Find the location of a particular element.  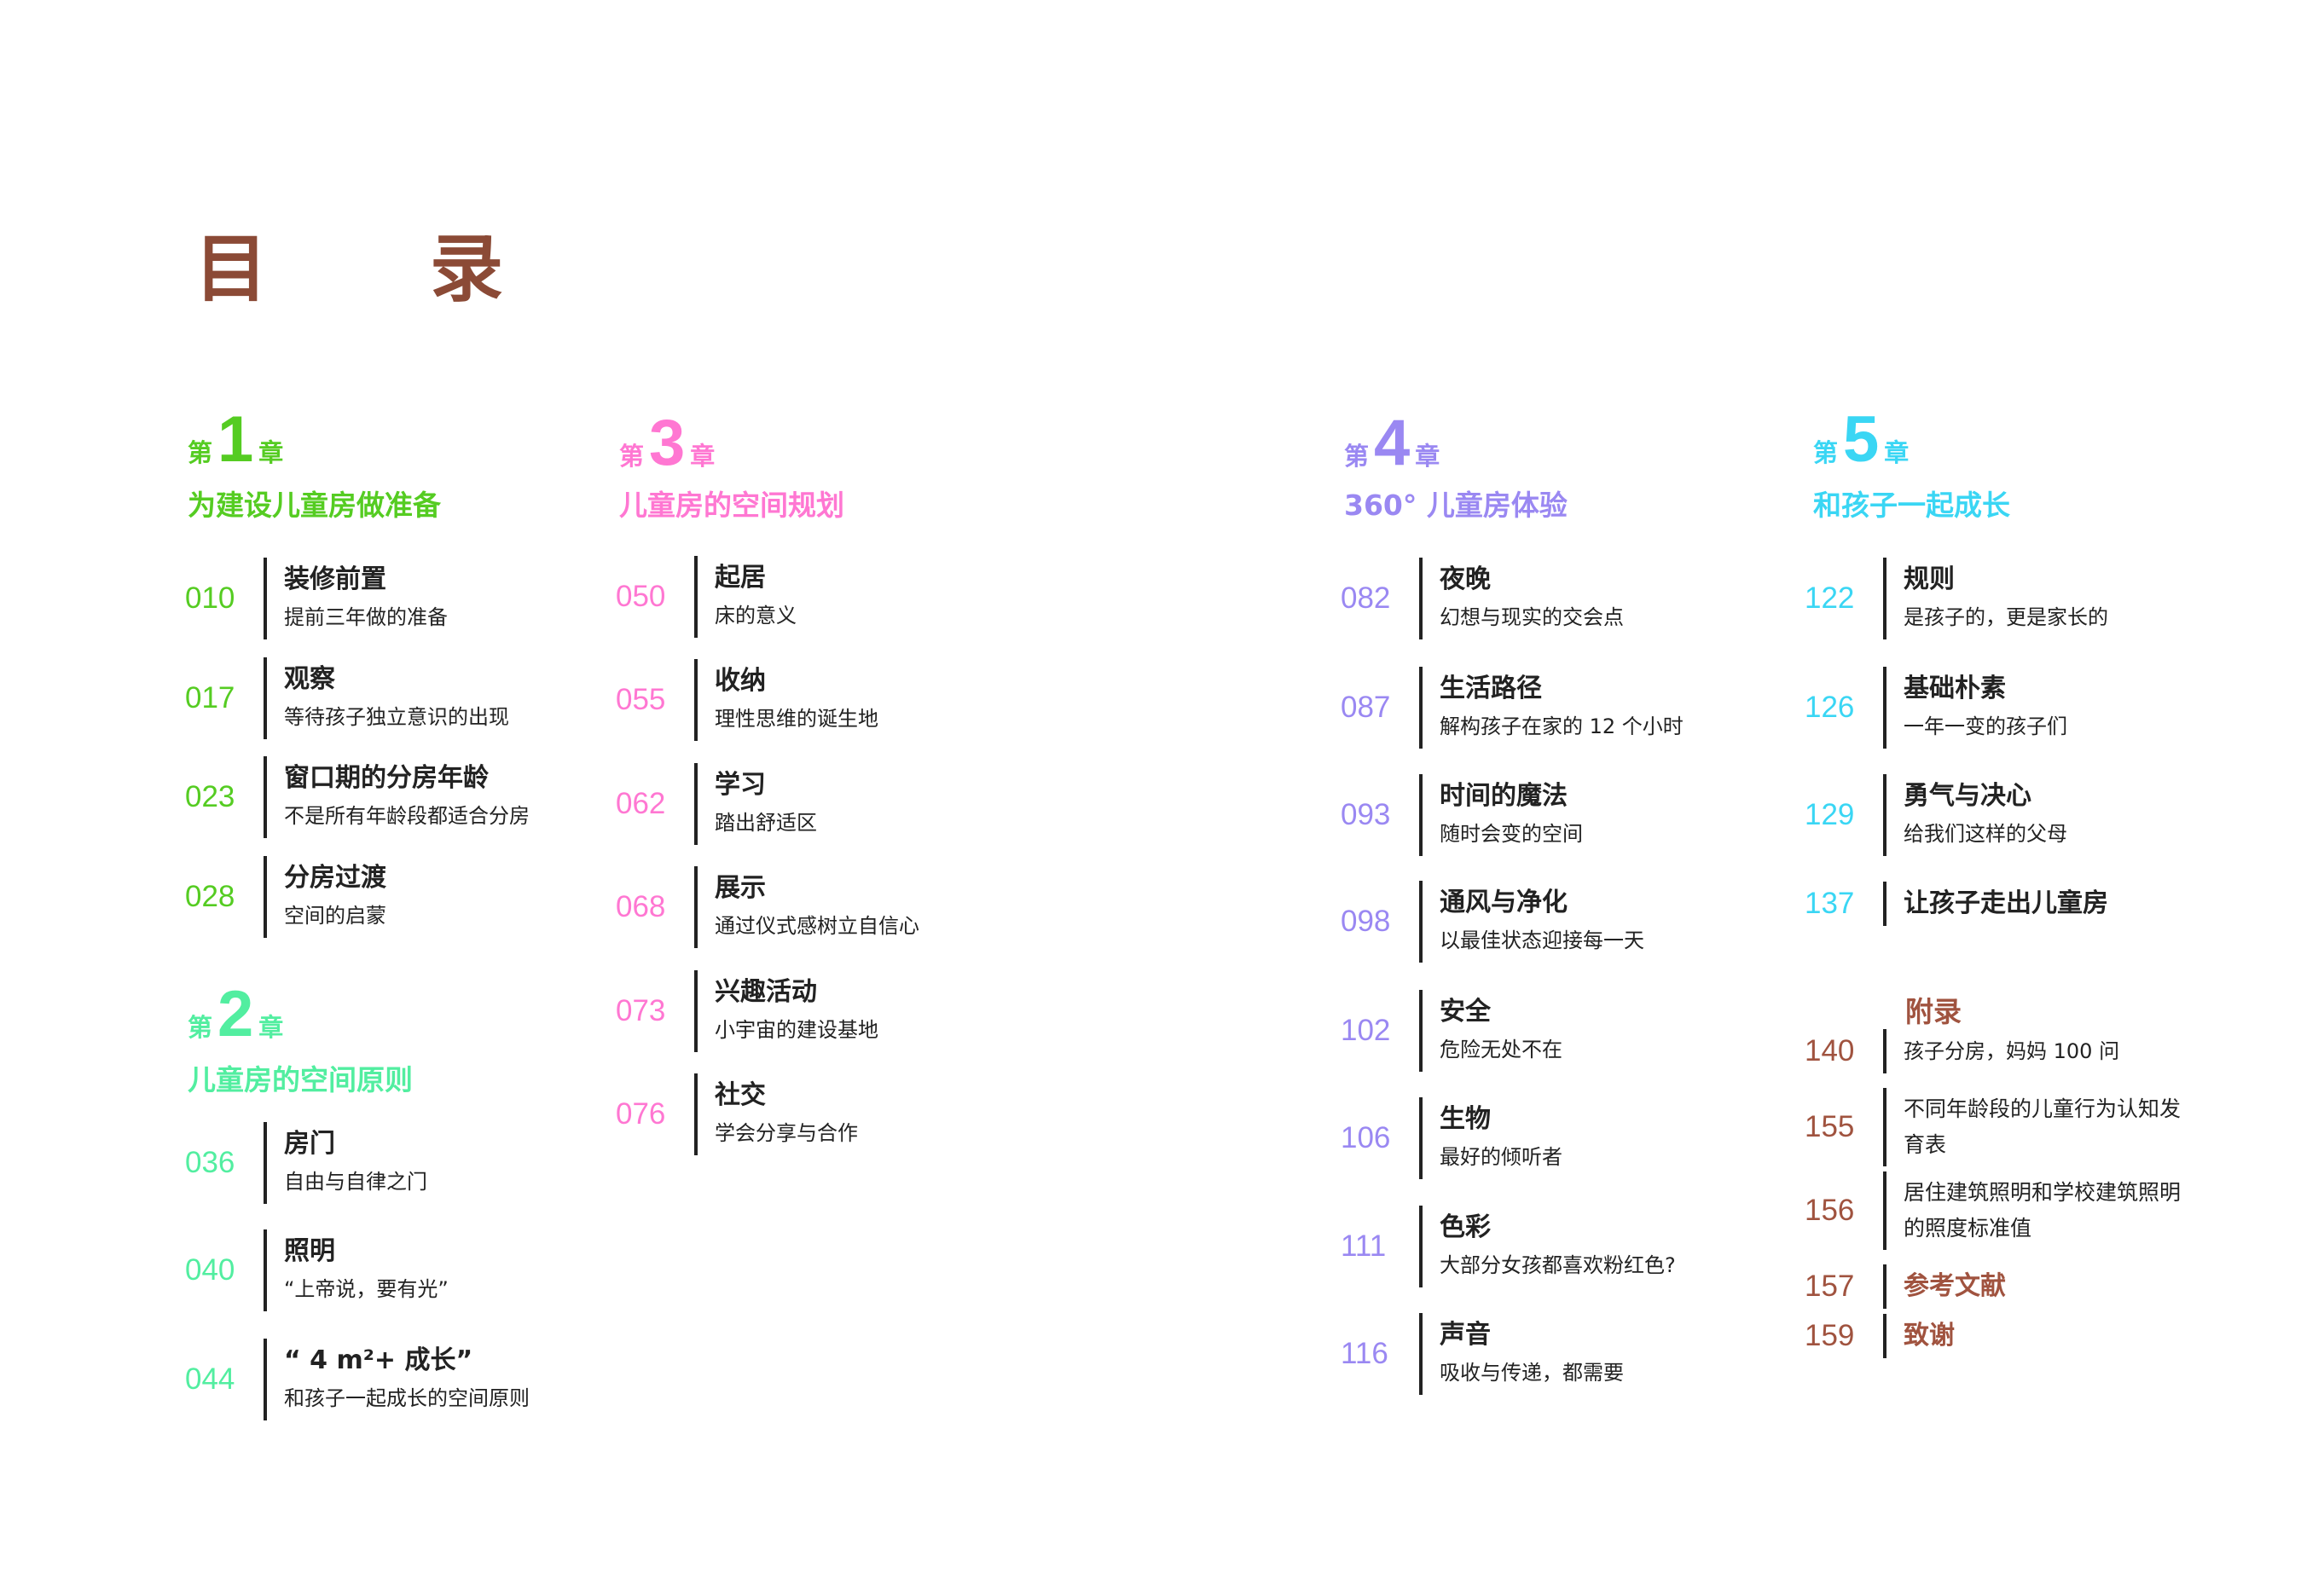

page-number: 140 is located at coordinates (1830, 1050).